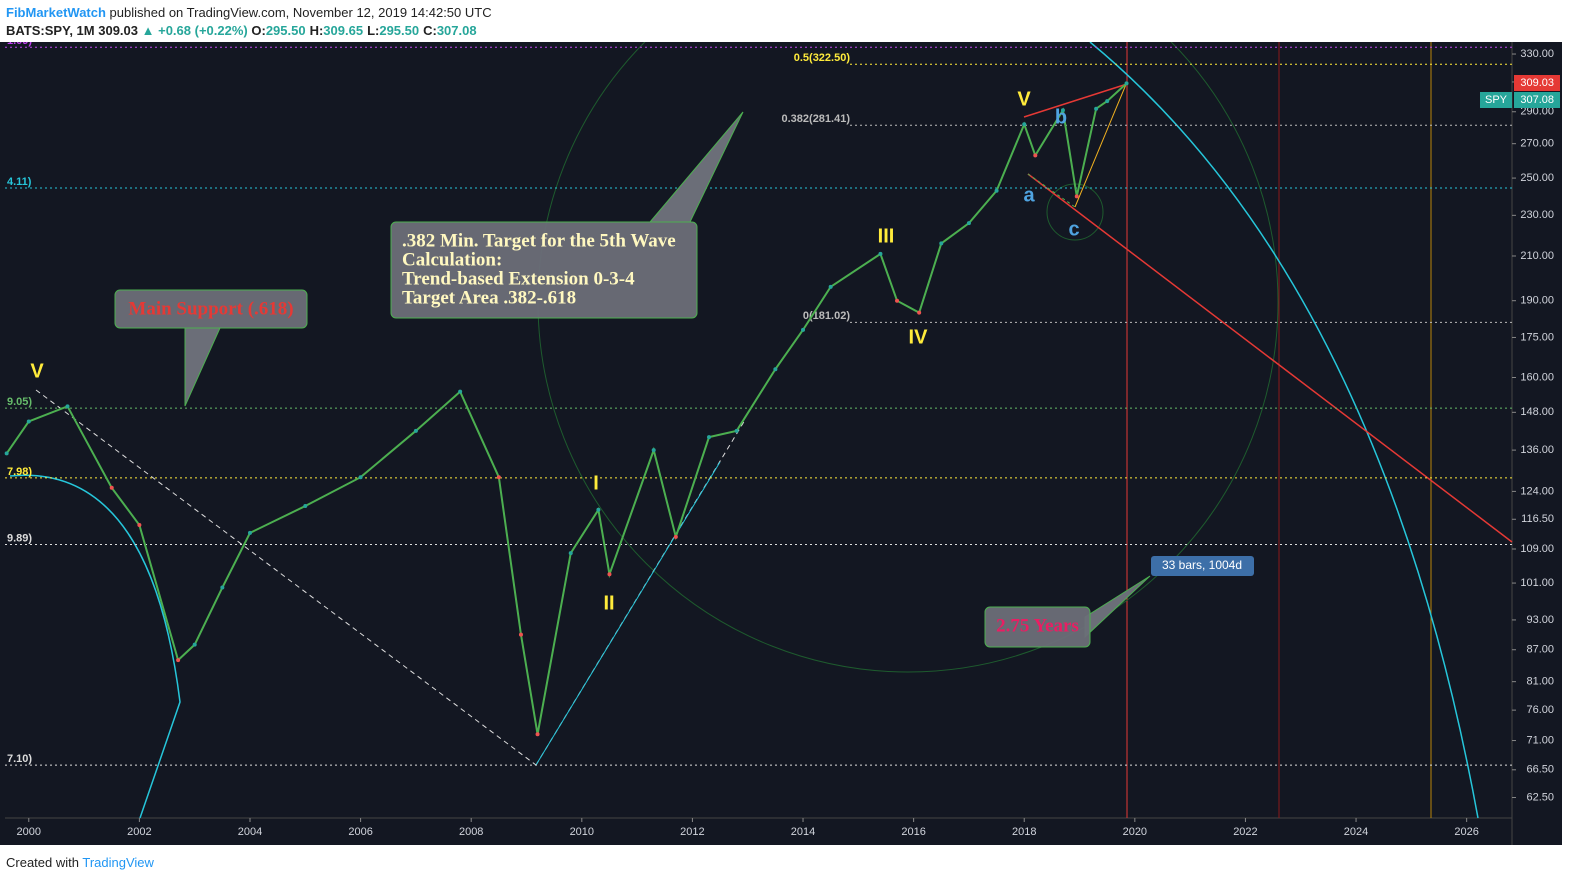  I want to click on y-tick-label: 250.00, so click(1537, 178).